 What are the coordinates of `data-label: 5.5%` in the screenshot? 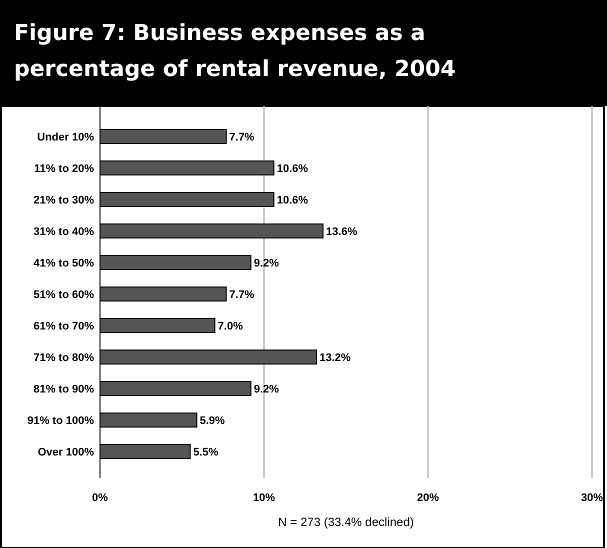 It's located at (205, 452).